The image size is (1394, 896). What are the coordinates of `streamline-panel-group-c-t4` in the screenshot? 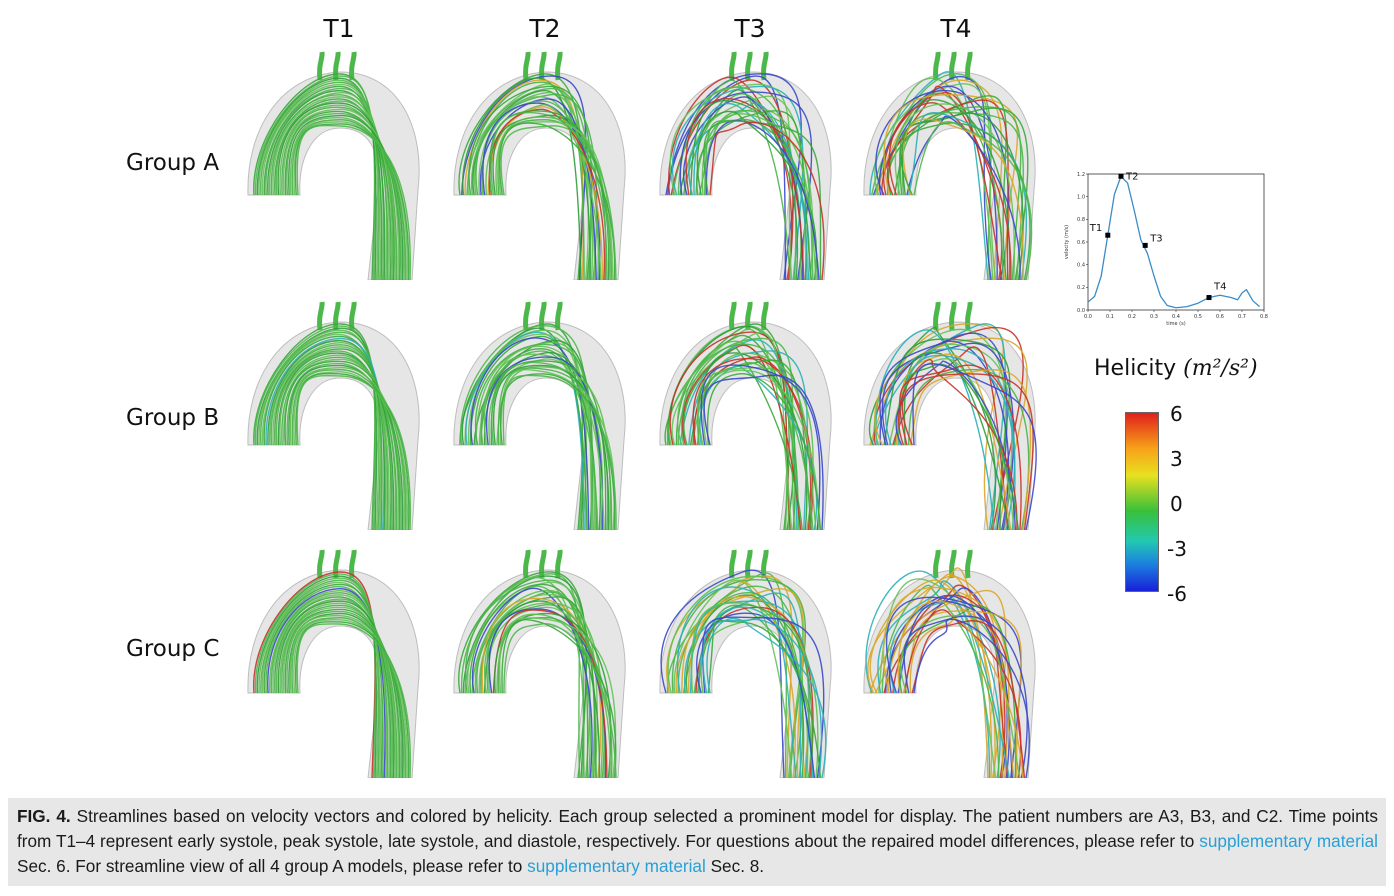 It's located at (956, 663).